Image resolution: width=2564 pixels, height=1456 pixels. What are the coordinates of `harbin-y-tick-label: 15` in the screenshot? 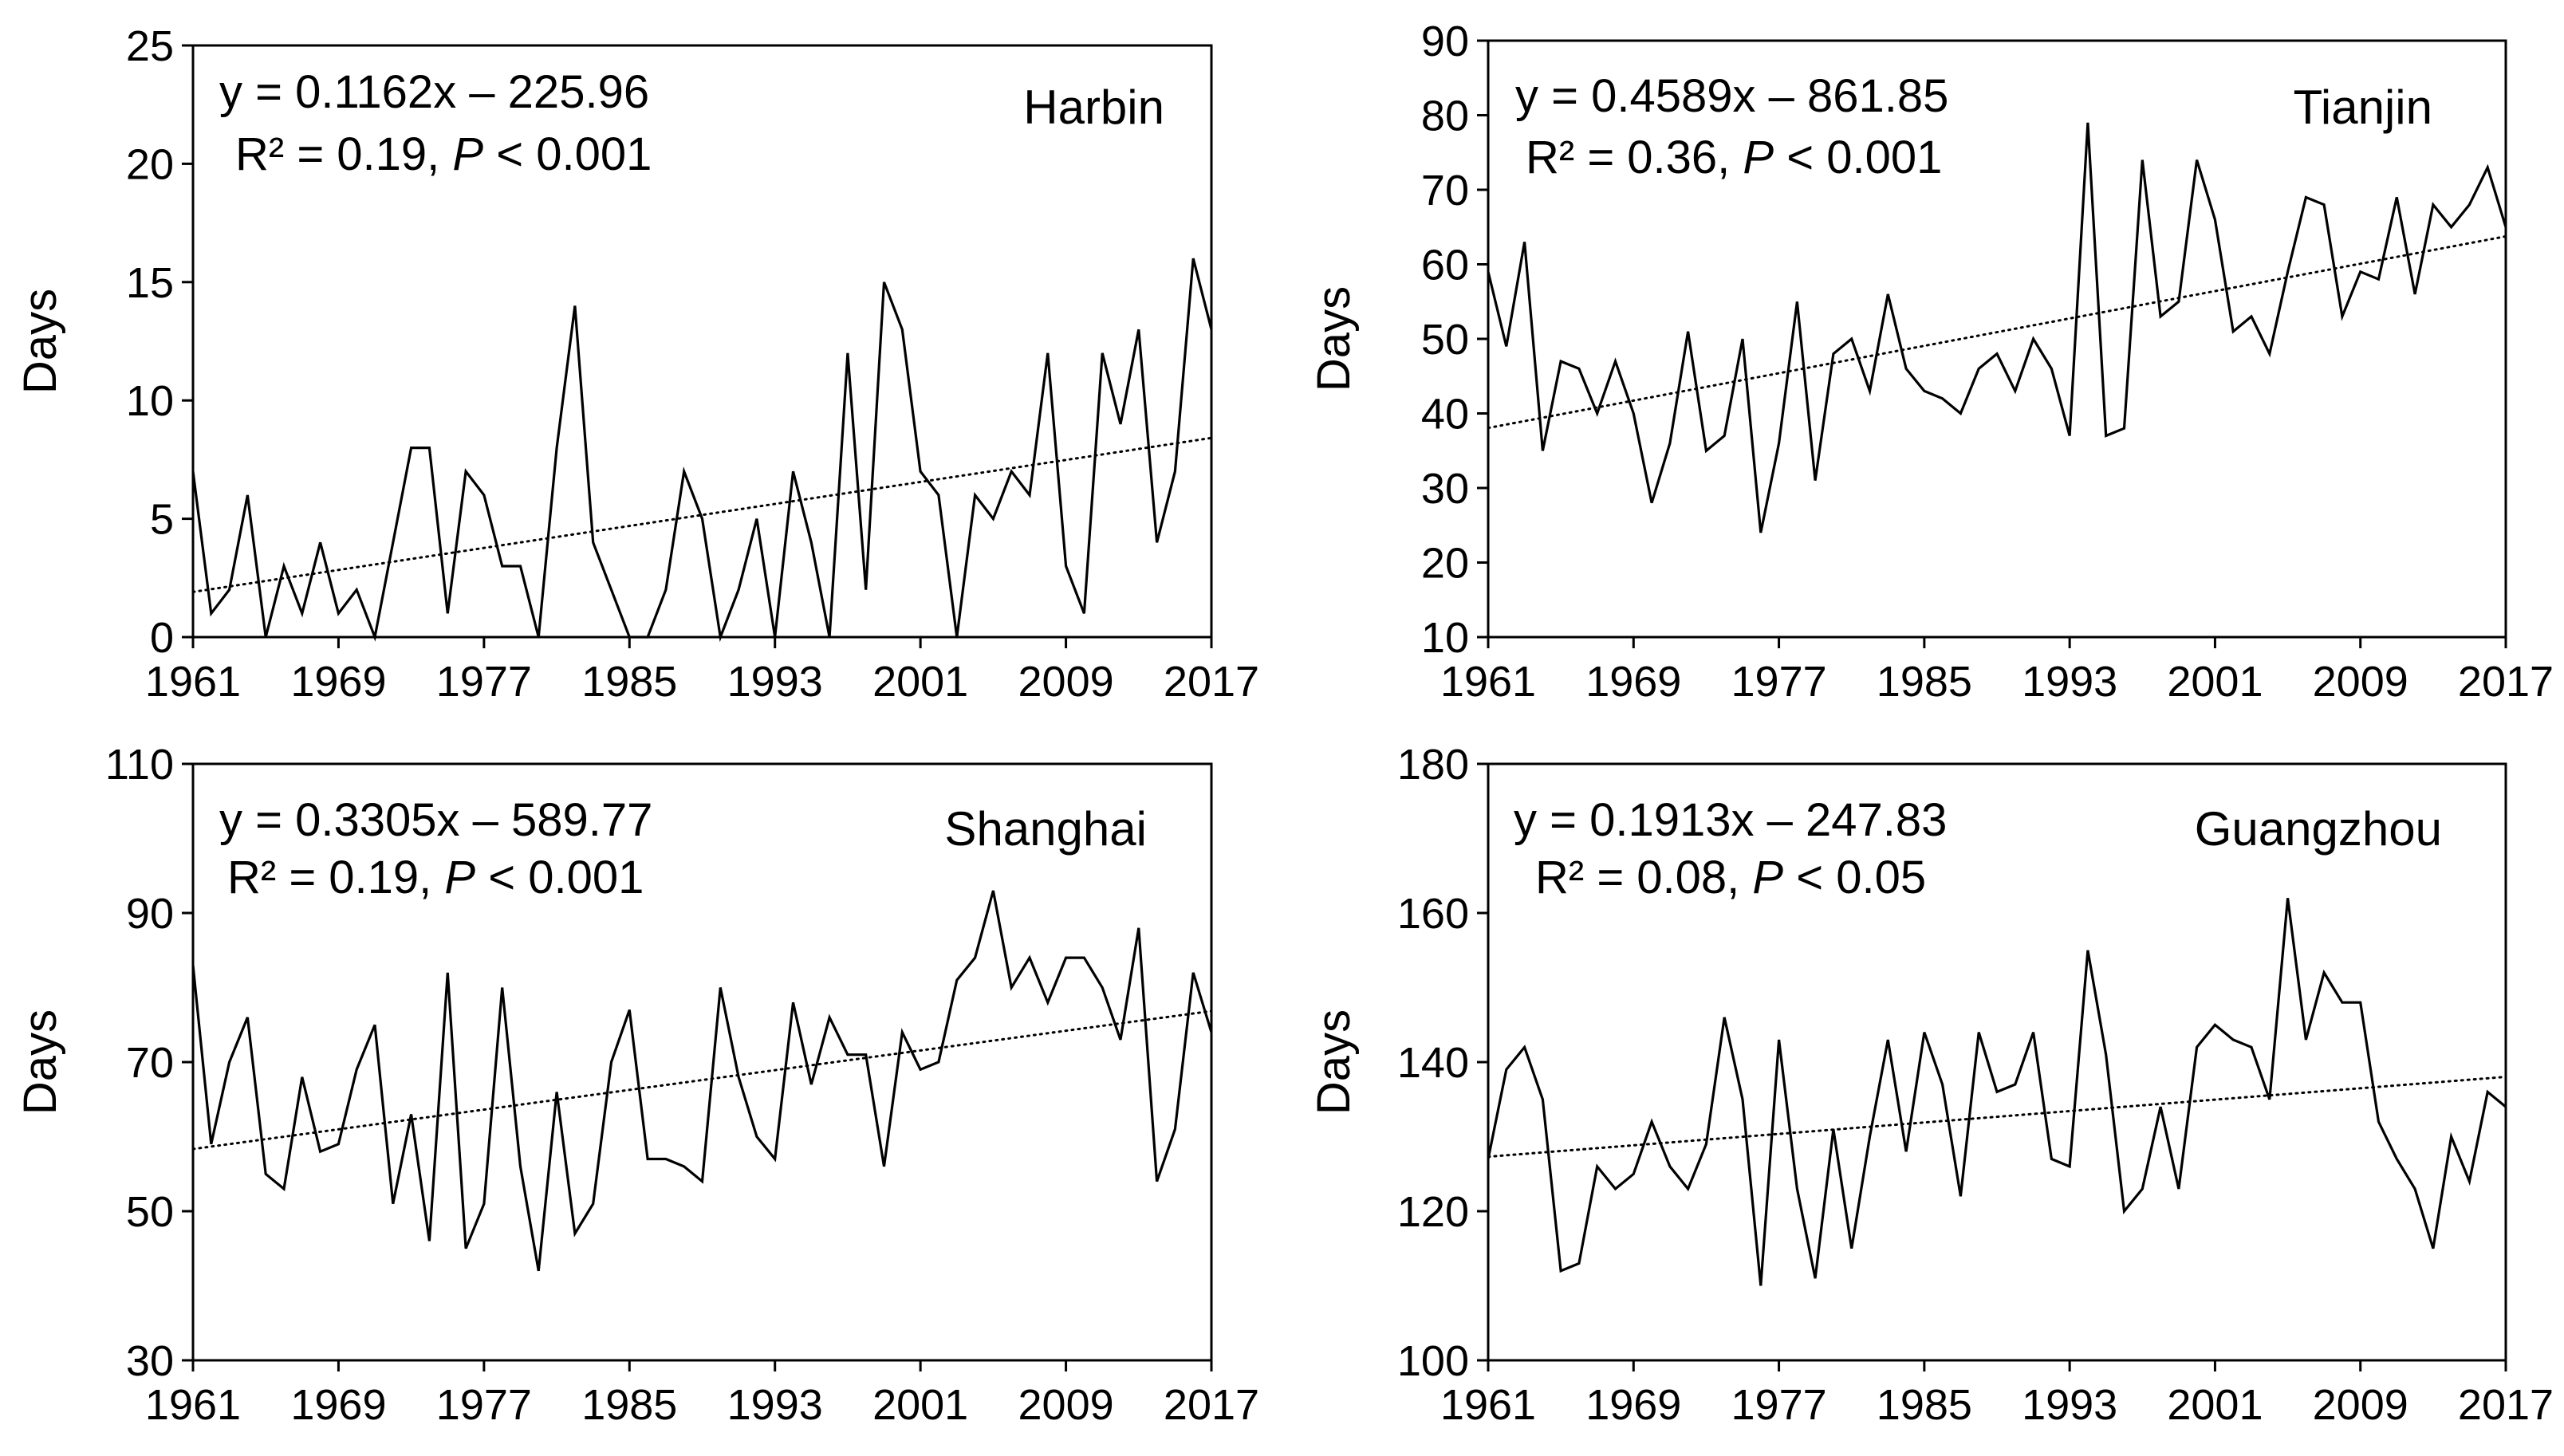 It's located at (150, 283).